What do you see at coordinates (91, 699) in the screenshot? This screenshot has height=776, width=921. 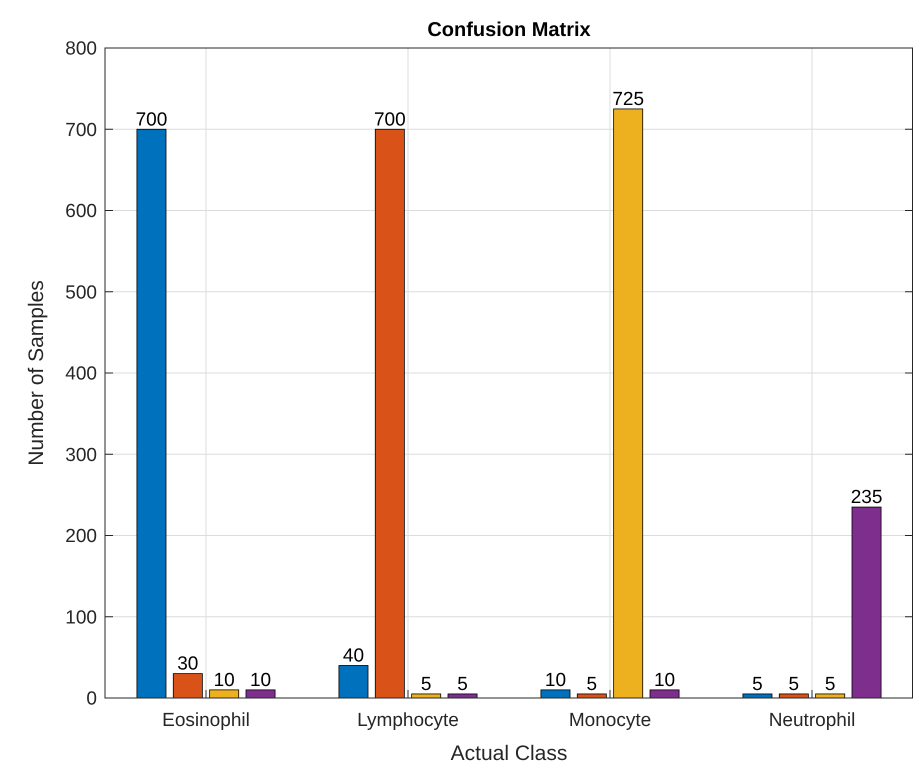 I see `y-tick-label: 0` at bounding box center [91, 699].